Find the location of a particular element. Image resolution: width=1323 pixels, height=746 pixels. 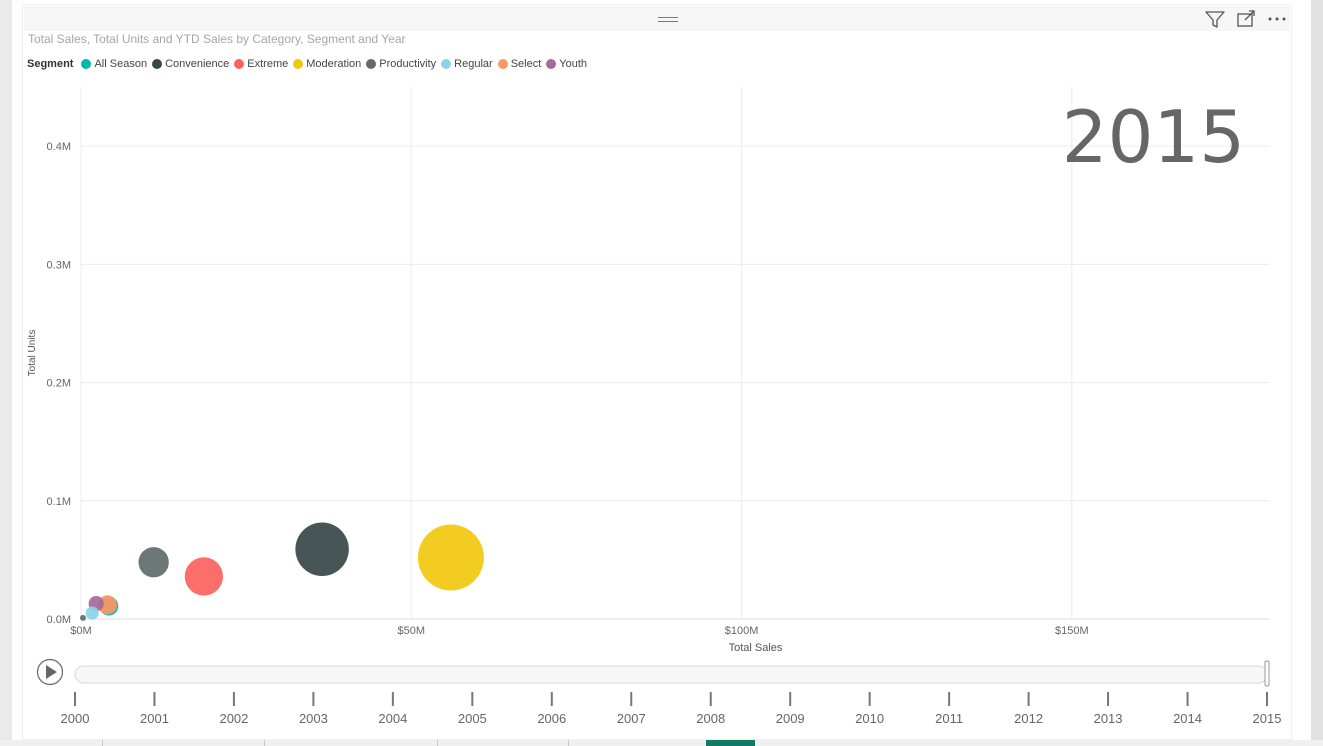

page-tabs-bar is located at coordinates (661, 743).